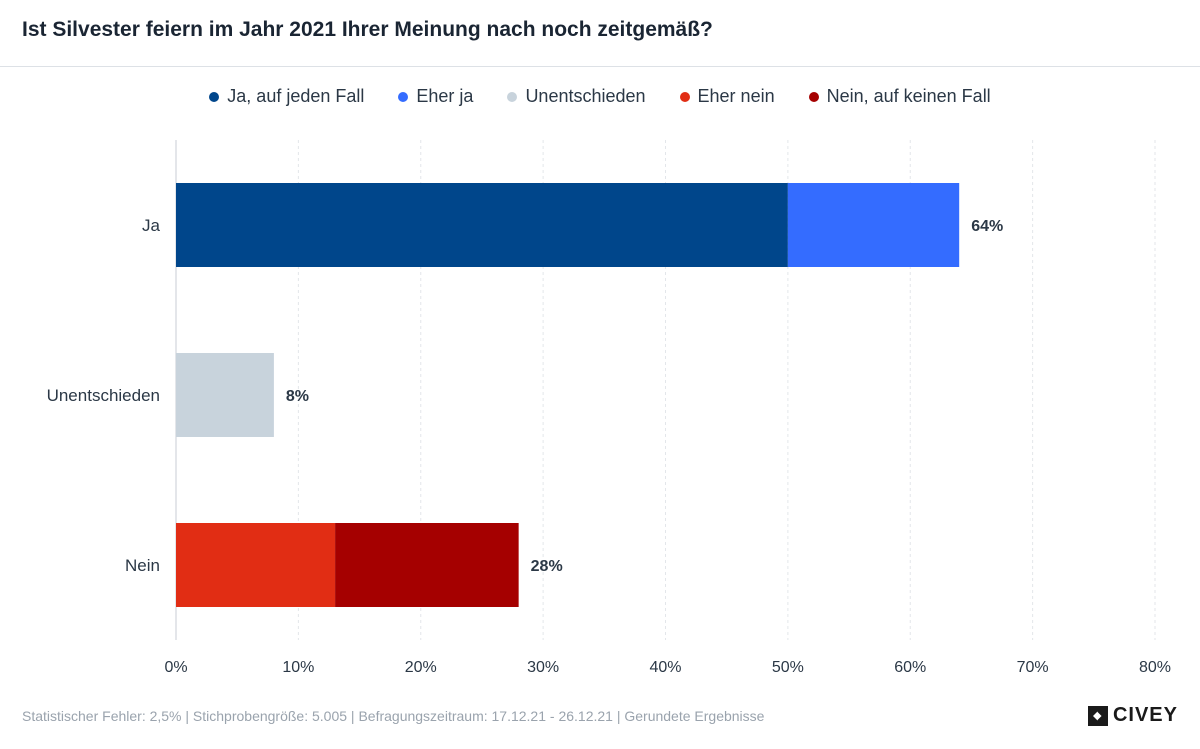  Describe the element at coordinates (175, 667) in the screenshot. I see `x-tick-label: 0%` at that location.